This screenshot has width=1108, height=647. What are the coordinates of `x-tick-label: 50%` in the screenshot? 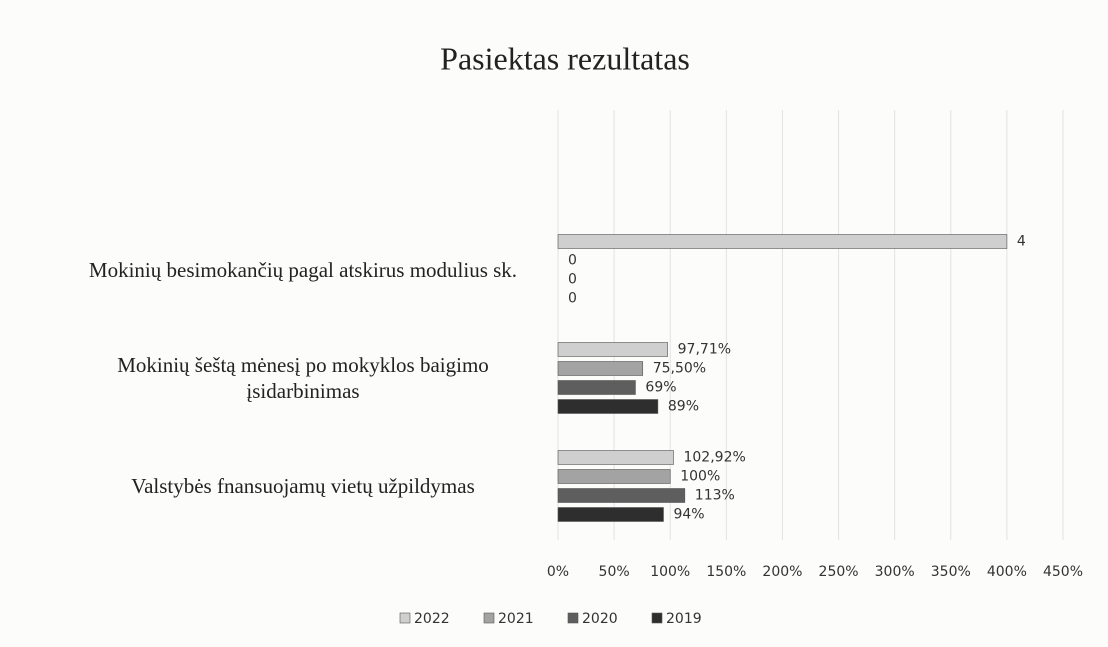 It's located at (614, 572).